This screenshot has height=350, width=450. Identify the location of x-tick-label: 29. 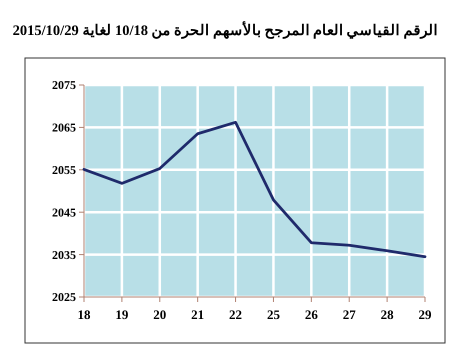
(425, 314).